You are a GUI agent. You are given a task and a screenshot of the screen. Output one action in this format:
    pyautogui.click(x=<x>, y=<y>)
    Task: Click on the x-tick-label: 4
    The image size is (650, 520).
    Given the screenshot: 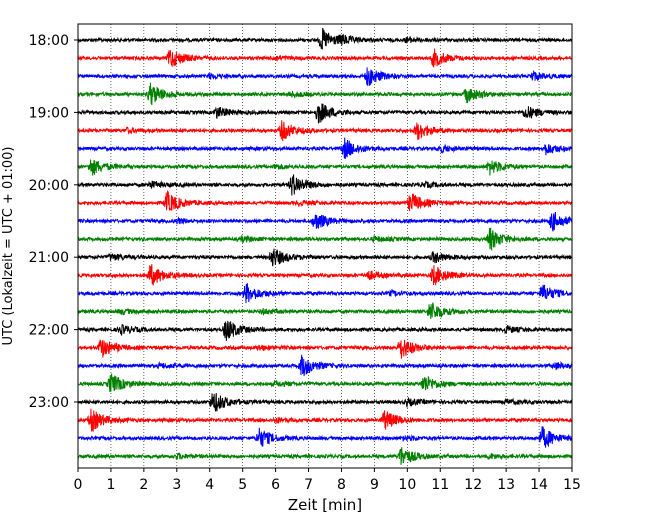 What is the action you would take?
    pyautogui.click(x=209, y=485)
    